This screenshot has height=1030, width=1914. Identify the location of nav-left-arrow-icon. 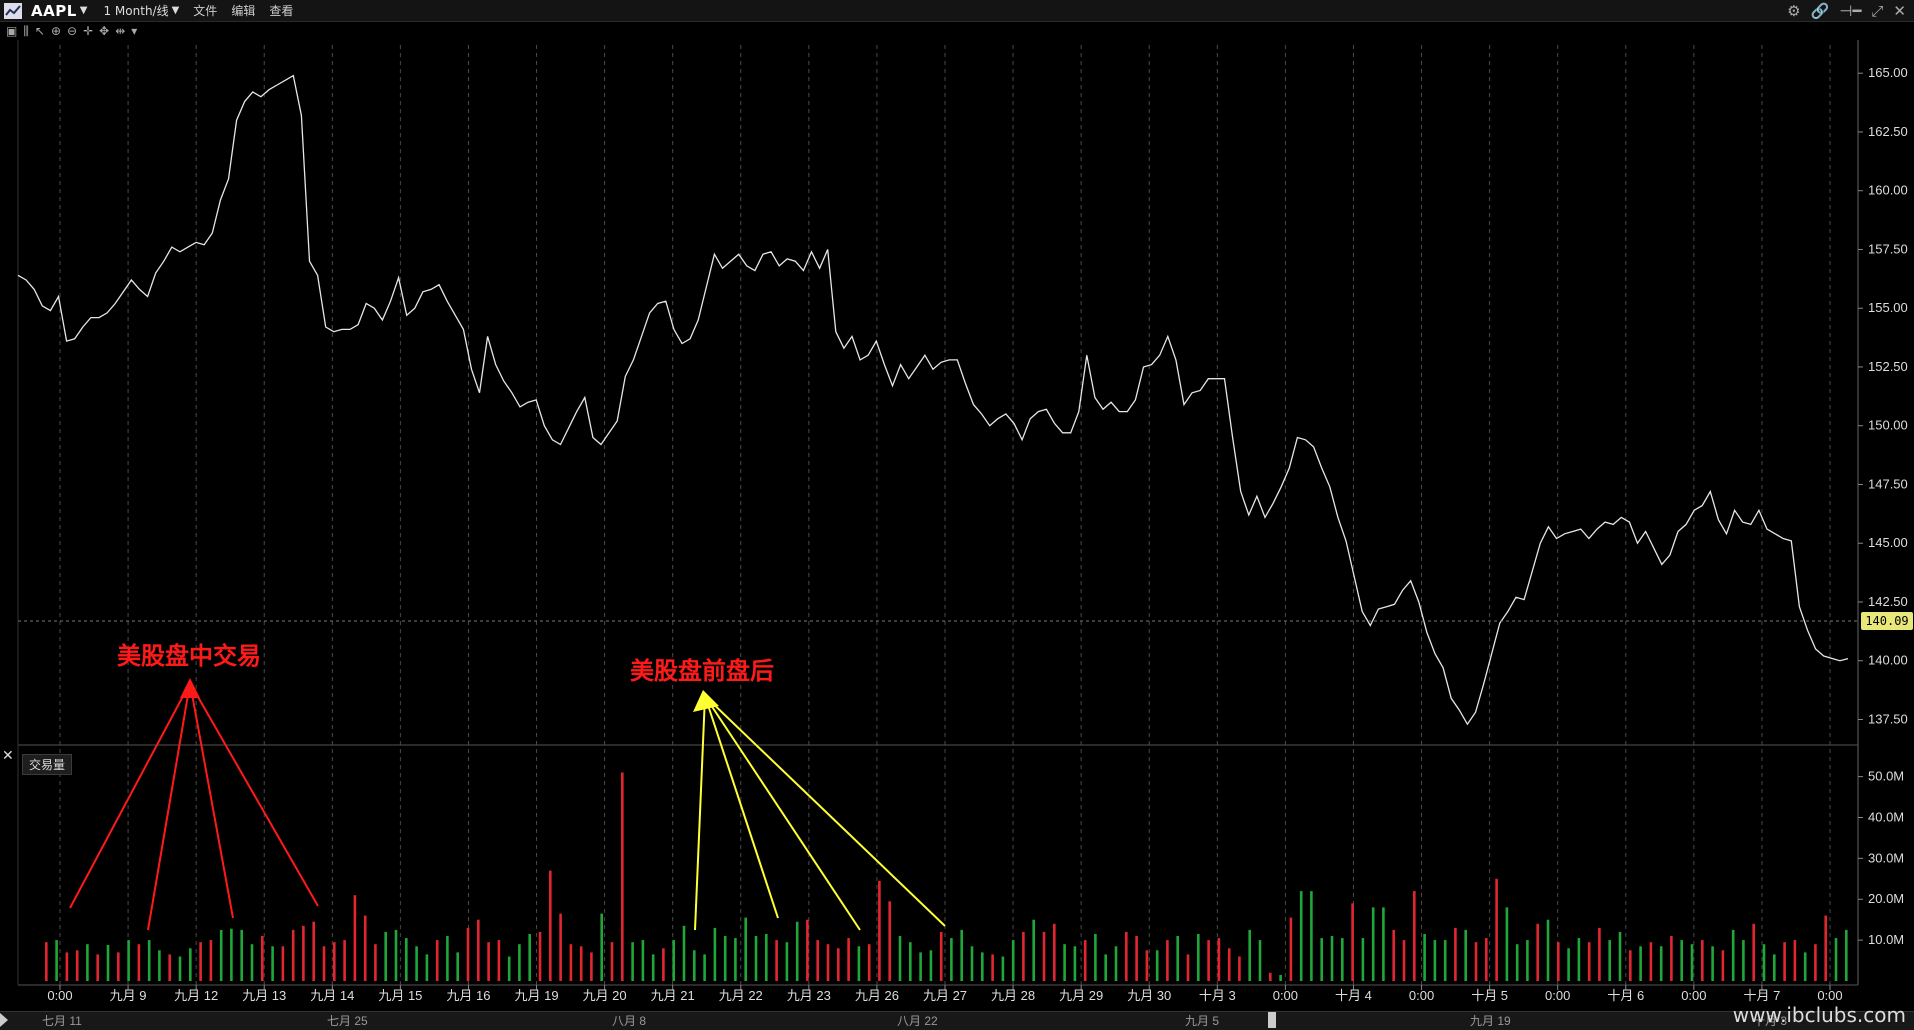
(4, 1020).